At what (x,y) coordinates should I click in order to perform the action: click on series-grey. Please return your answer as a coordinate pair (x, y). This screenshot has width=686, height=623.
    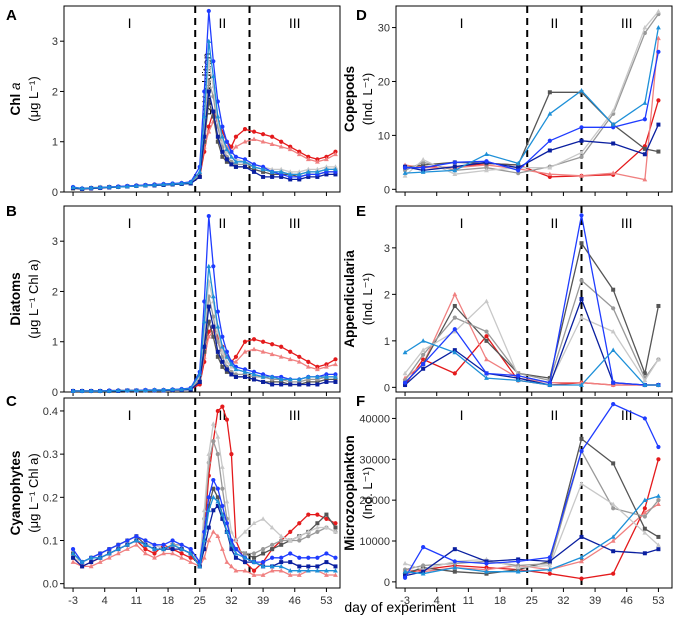
    Looking at the image, I should click on (531, 510).